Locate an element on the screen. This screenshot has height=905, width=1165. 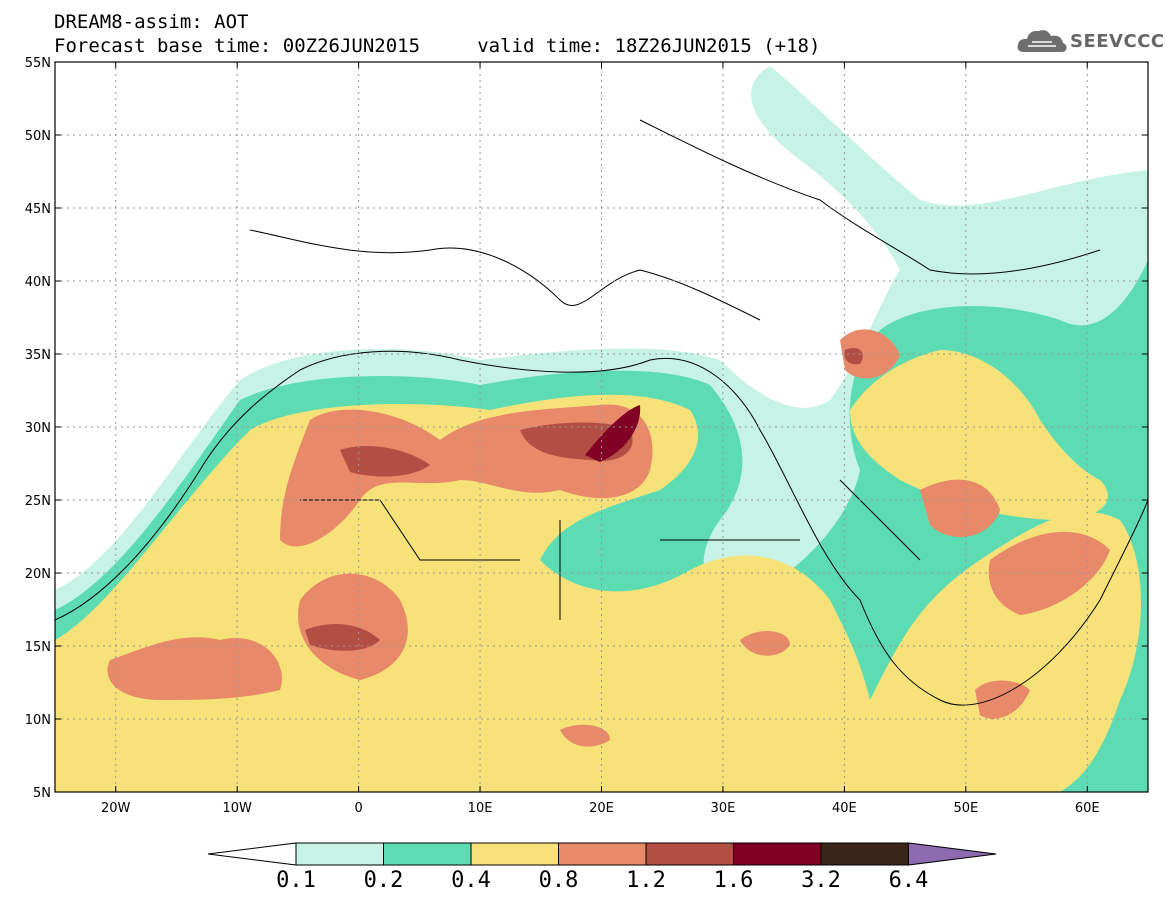
seevccc-logo: SEEVCCC is located at coordinates (1090, 41).